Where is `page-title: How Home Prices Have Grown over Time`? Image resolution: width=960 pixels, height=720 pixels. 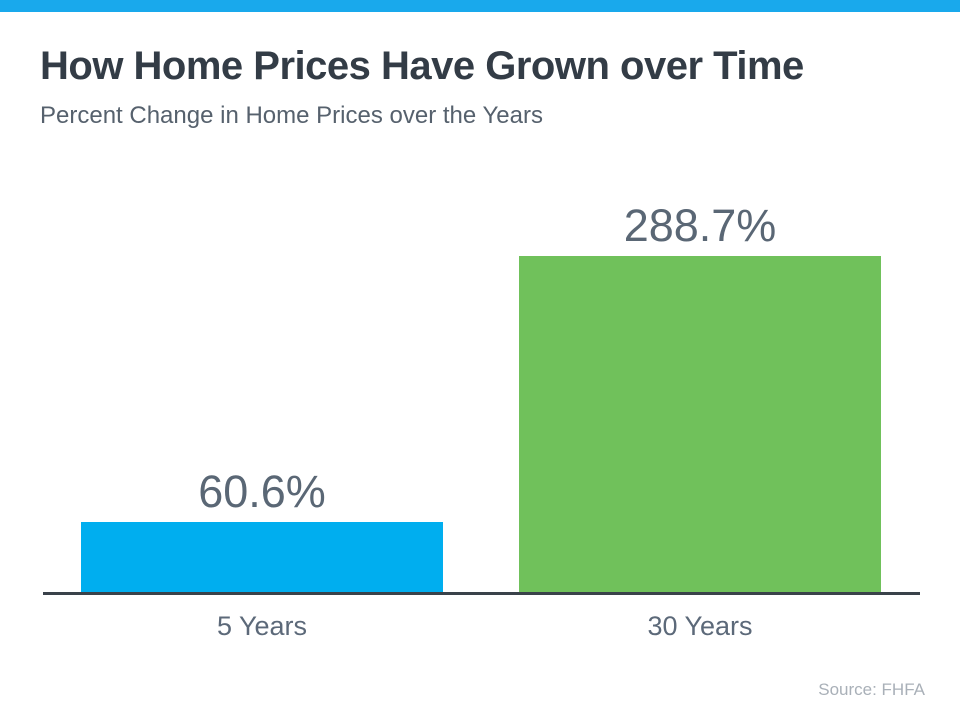
page-title: How Home Prices Have Grown over Time is located at coordinates (422, 66).